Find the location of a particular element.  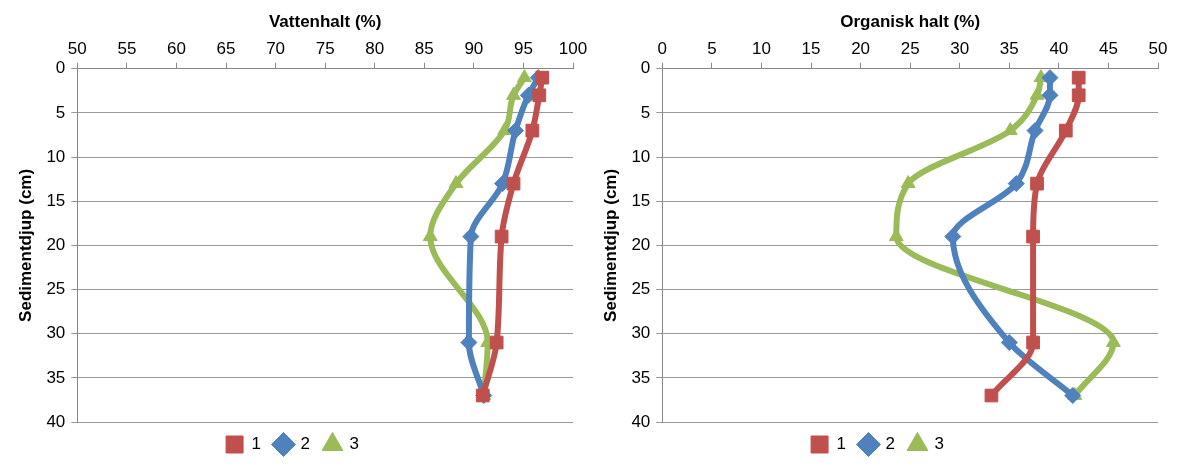

x-tick-label: 90 is located at coordinates (474, 49).